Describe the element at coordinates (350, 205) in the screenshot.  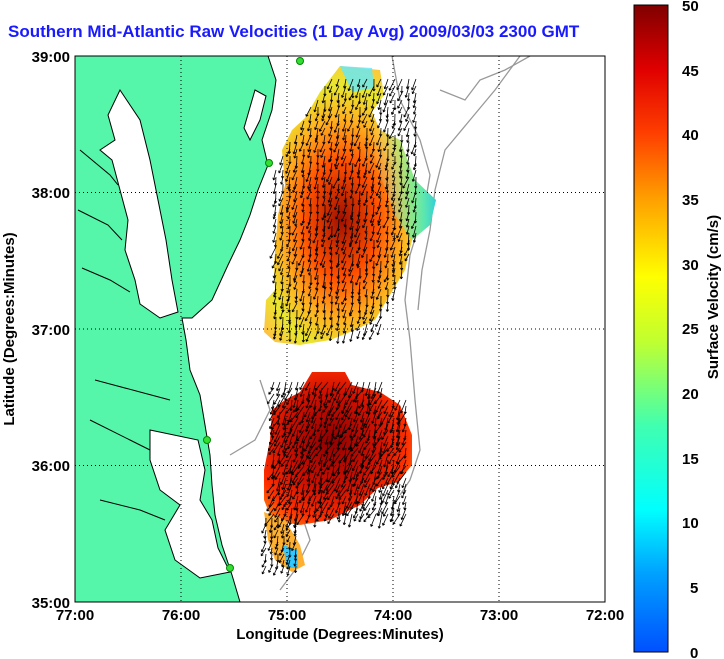
I see `north-velocity-field` at that location.